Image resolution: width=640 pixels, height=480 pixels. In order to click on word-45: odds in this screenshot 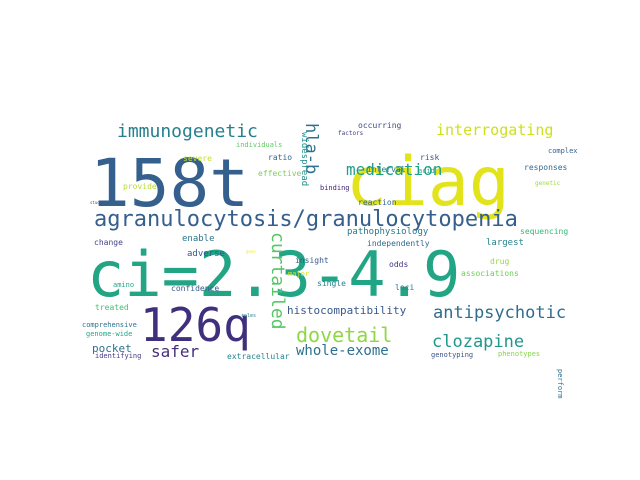, I will do `click(398, 264)`.